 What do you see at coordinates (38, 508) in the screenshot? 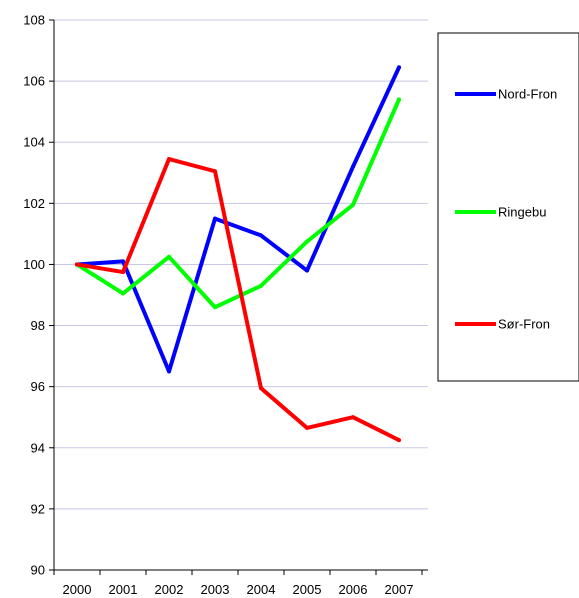
I see `y-tick-label: 92` at bounding box center [38, 508].